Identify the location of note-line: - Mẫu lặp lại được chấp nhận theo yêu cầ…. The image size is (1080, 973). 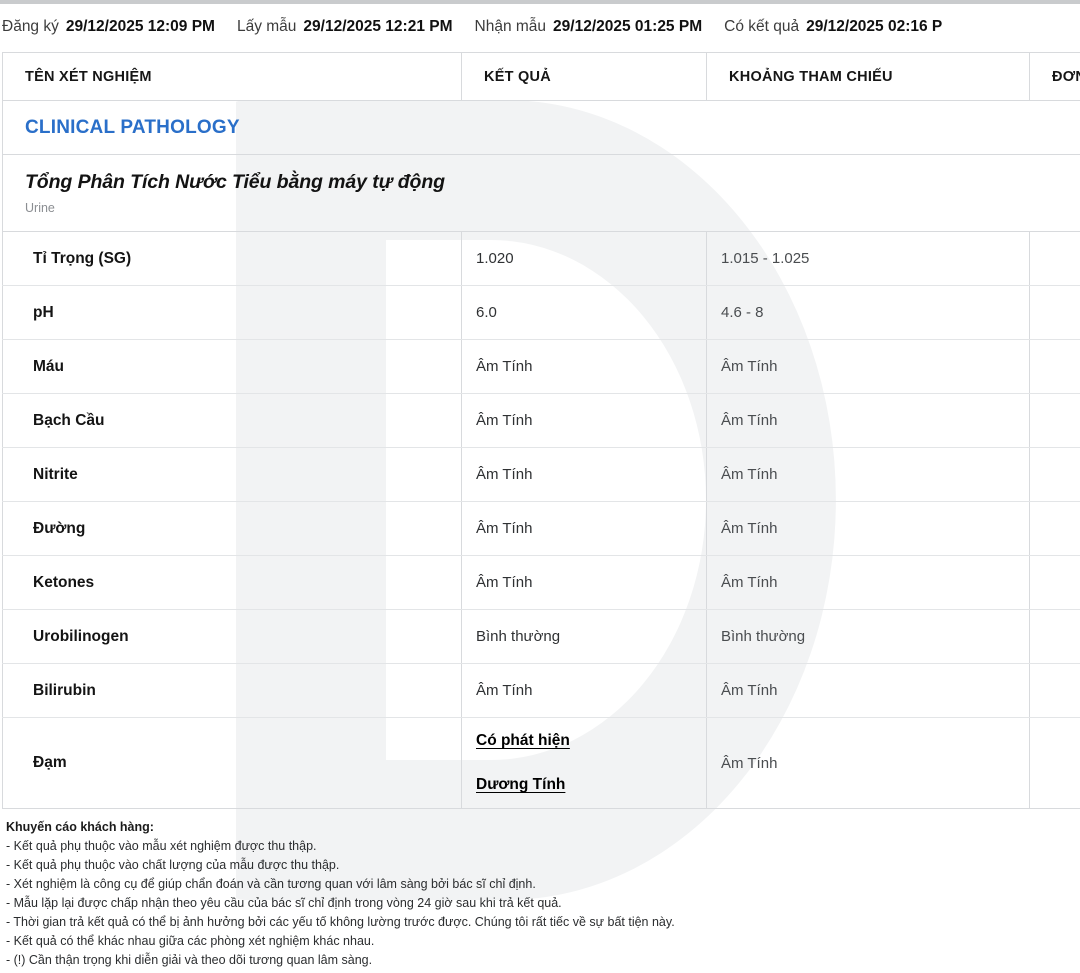
(284, 903).